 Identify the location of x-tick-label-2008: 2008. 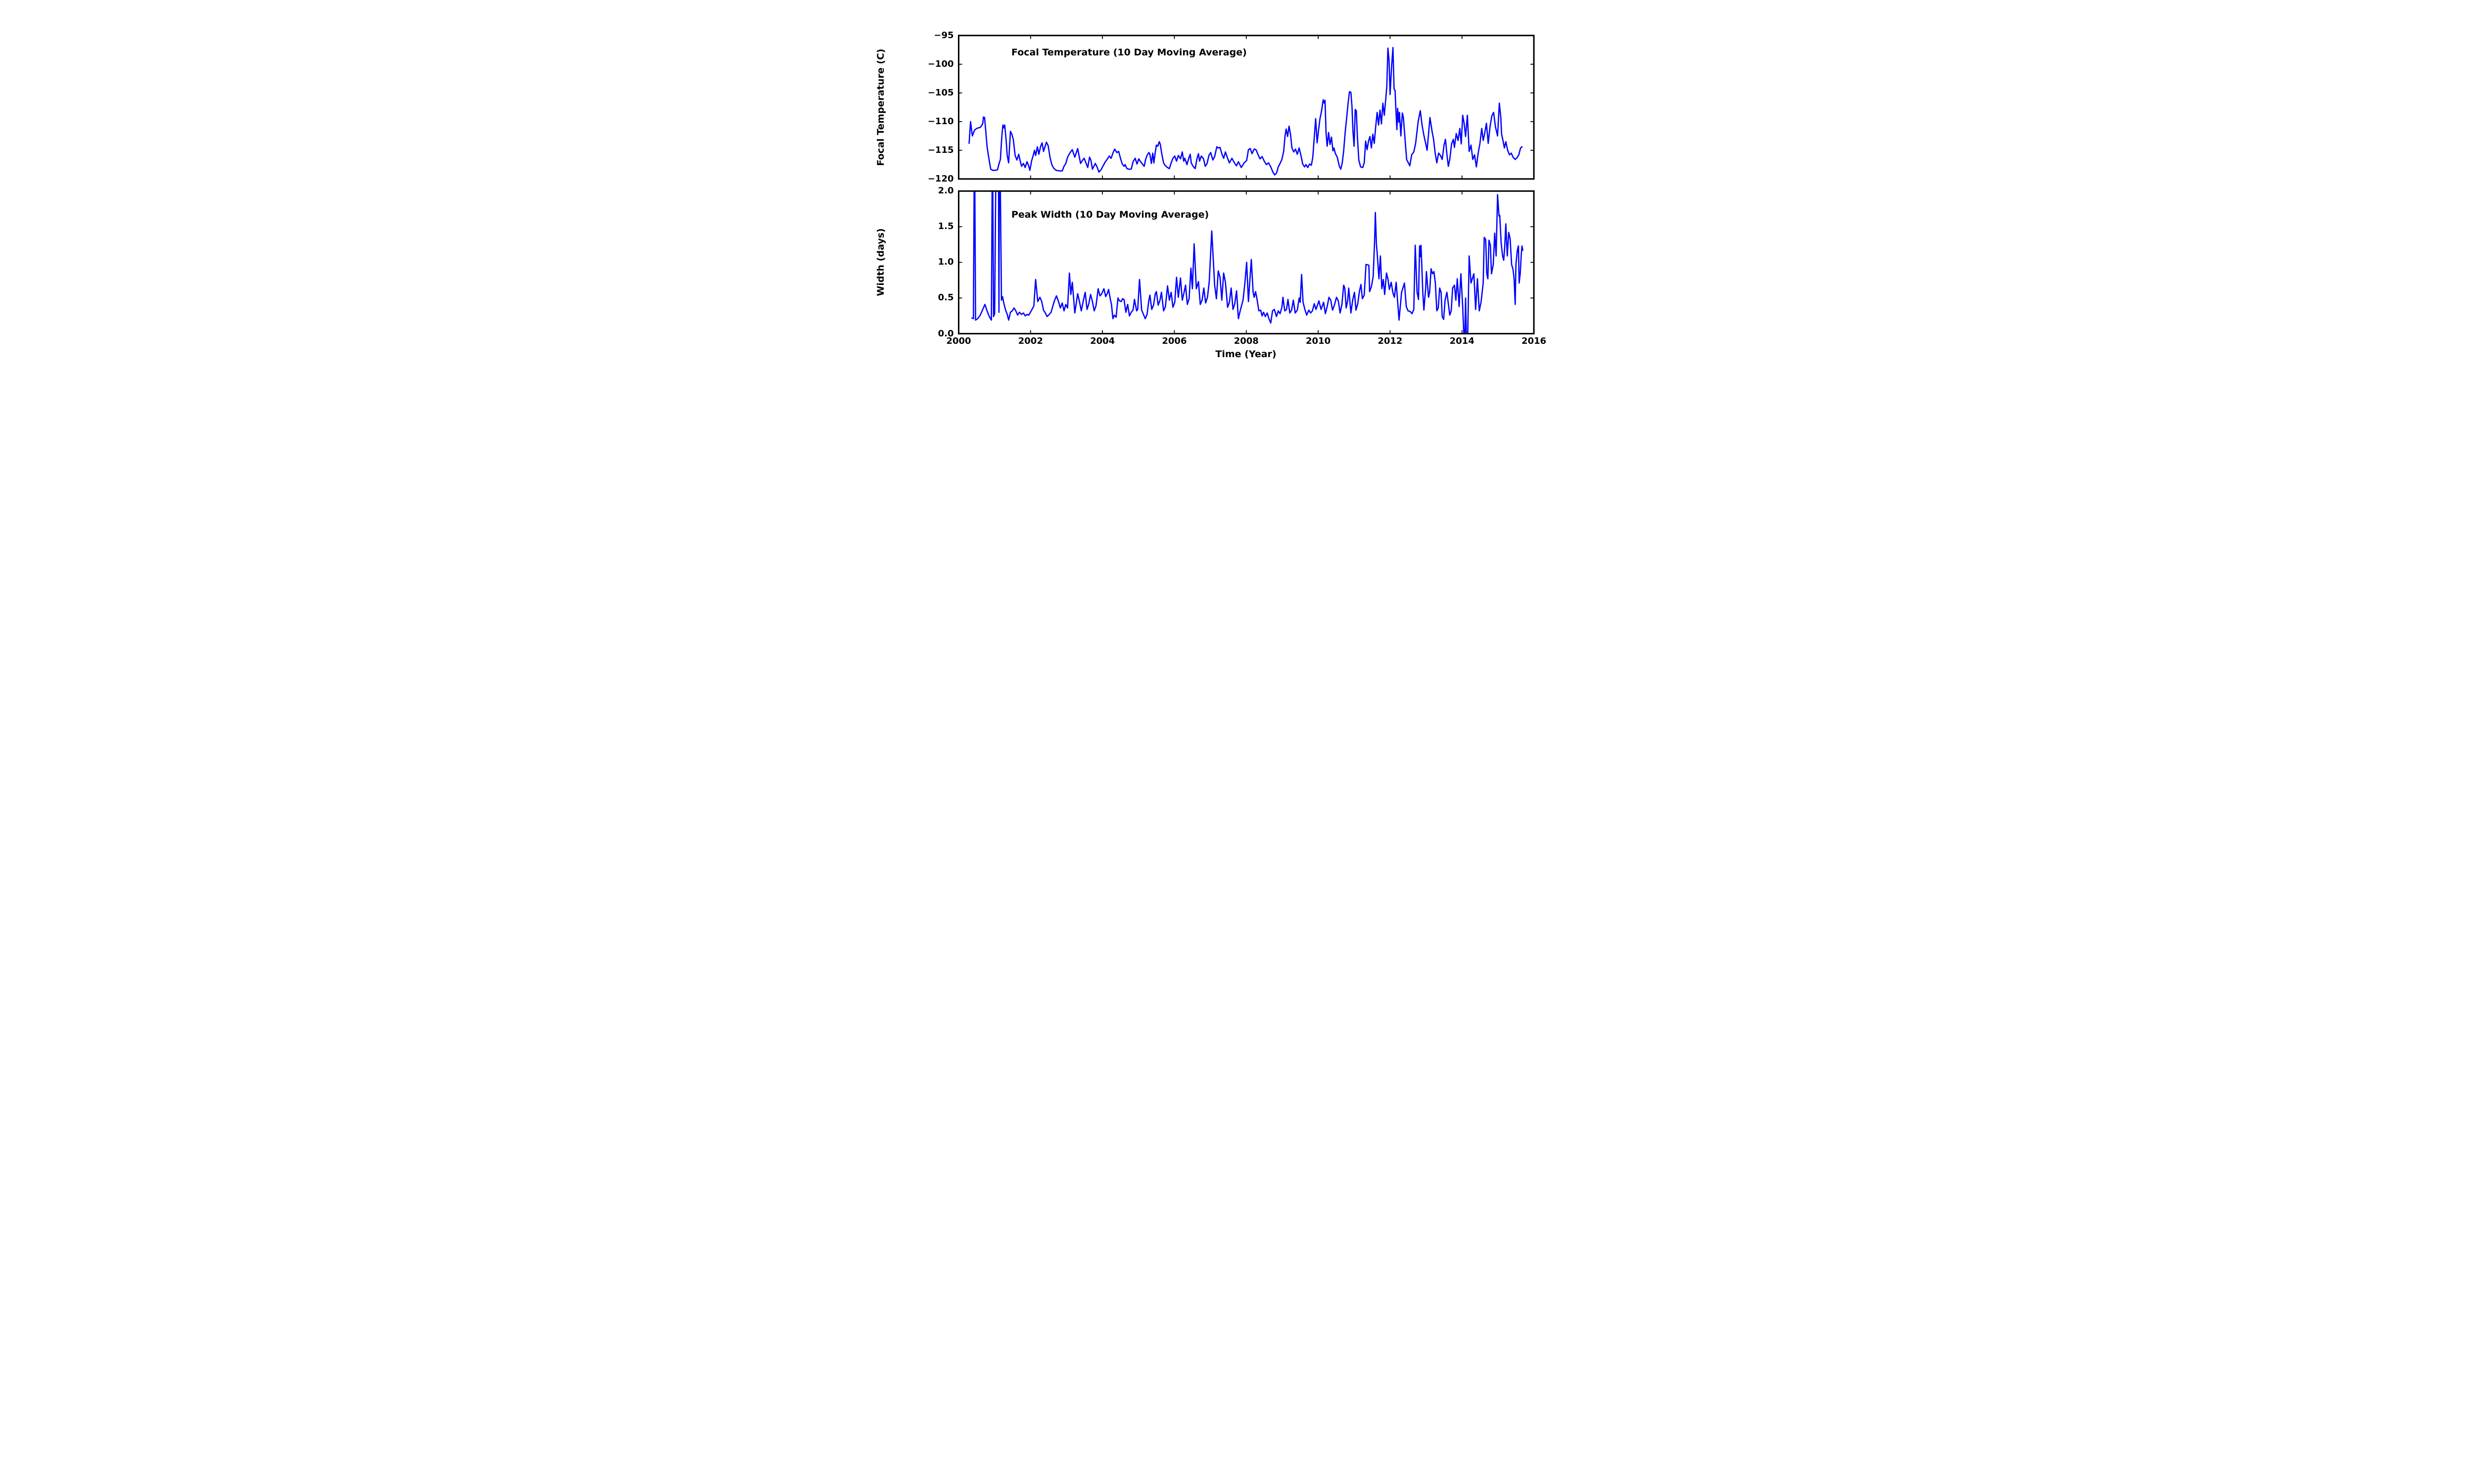
(1247, 340).